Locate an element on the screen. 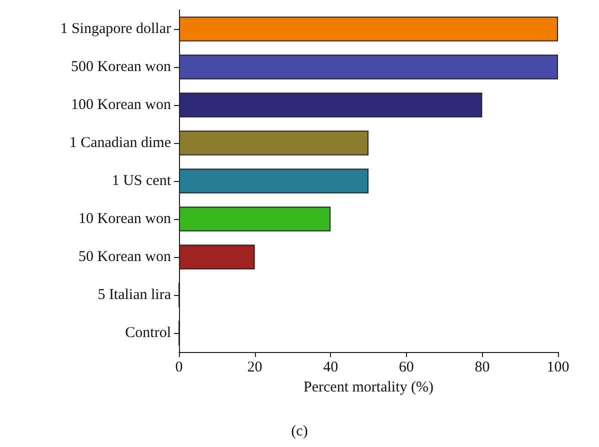  y-tick-label: 50 Korean won is located at coordinates (125, 257).